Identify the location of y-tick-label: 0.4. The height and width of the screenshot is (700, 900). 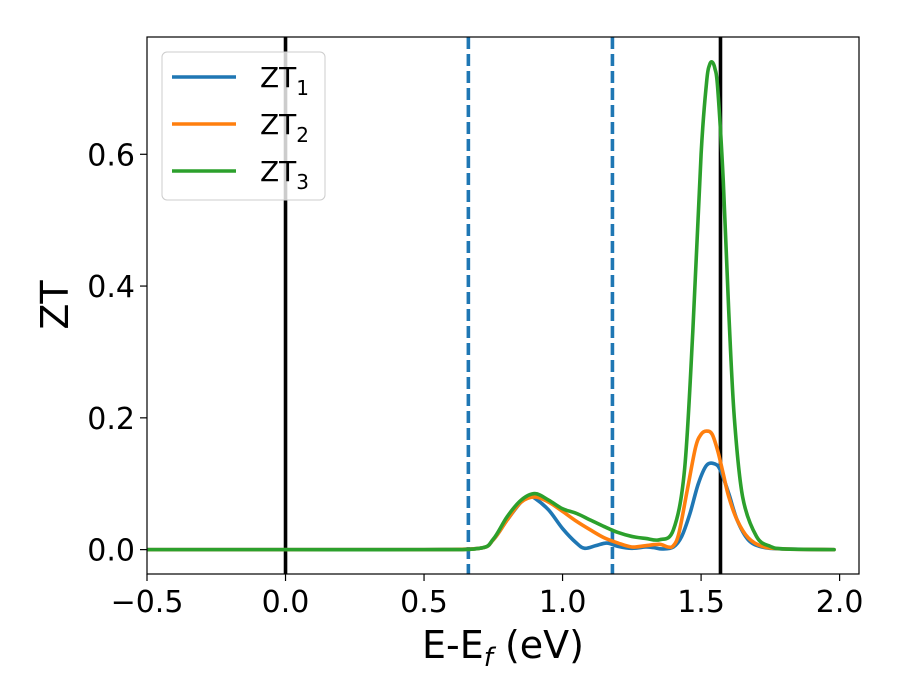
(111, 287).